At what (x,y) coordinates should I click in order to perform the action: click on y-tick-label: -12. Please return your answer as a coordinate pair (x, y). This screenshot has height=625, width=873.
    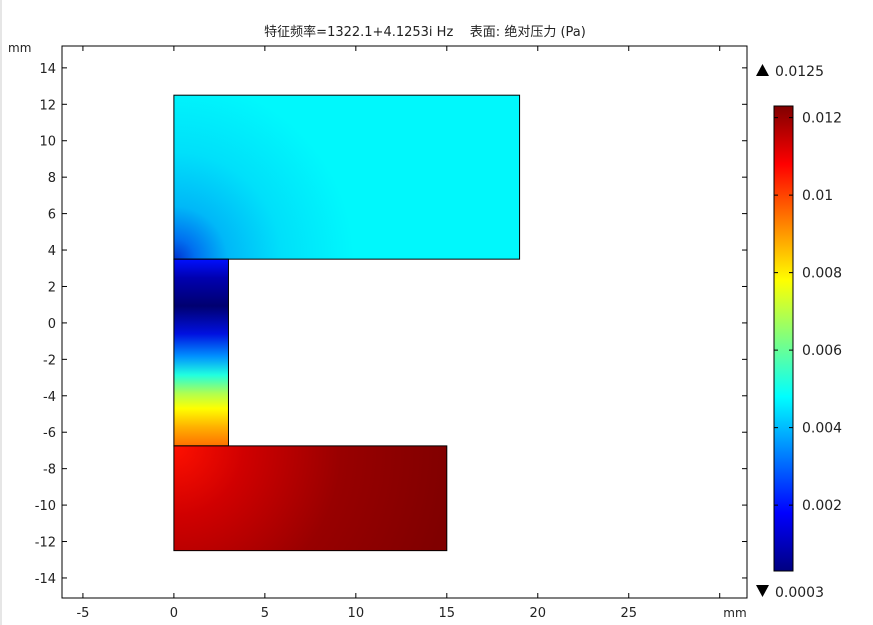
    Looking at the image, I should click on (45, 543).